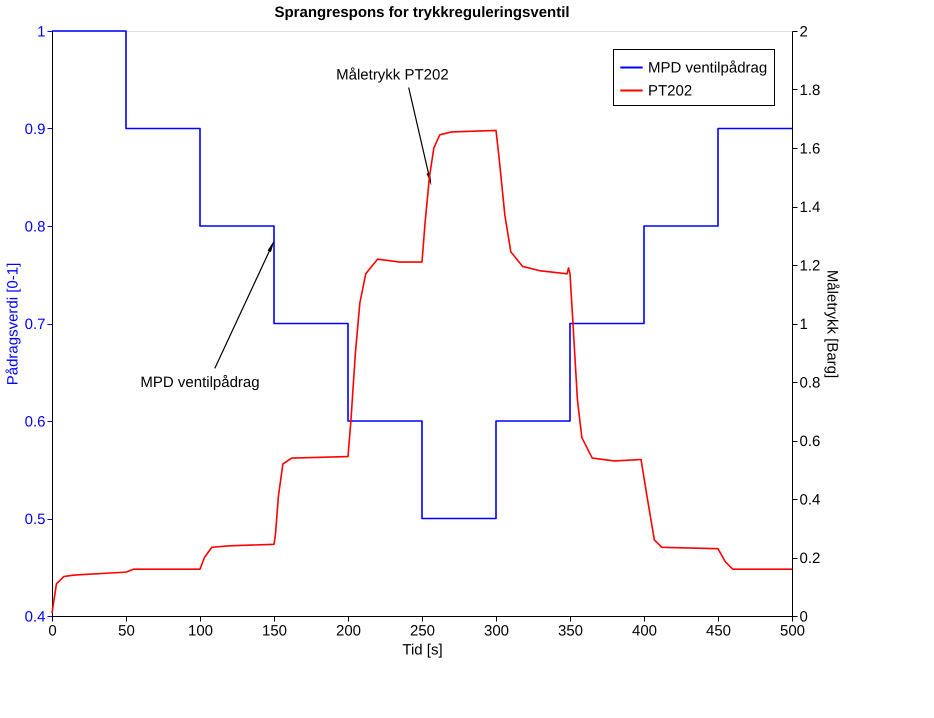 This screenshot has width=934, height=718. I want to click on x-tick-label: 450, so click(719, 631).